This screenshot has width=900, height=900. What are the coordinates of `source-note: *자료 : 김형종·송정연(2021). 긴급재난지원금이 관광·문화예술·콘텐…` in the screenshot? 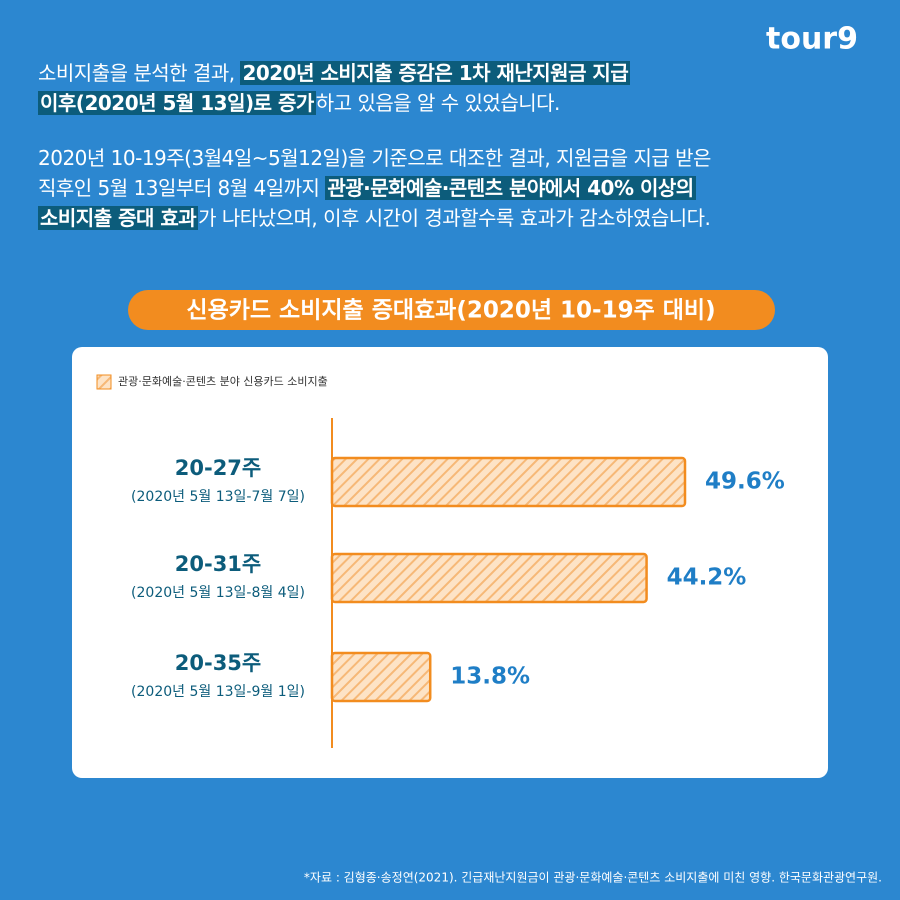 It's located at (593, 878).